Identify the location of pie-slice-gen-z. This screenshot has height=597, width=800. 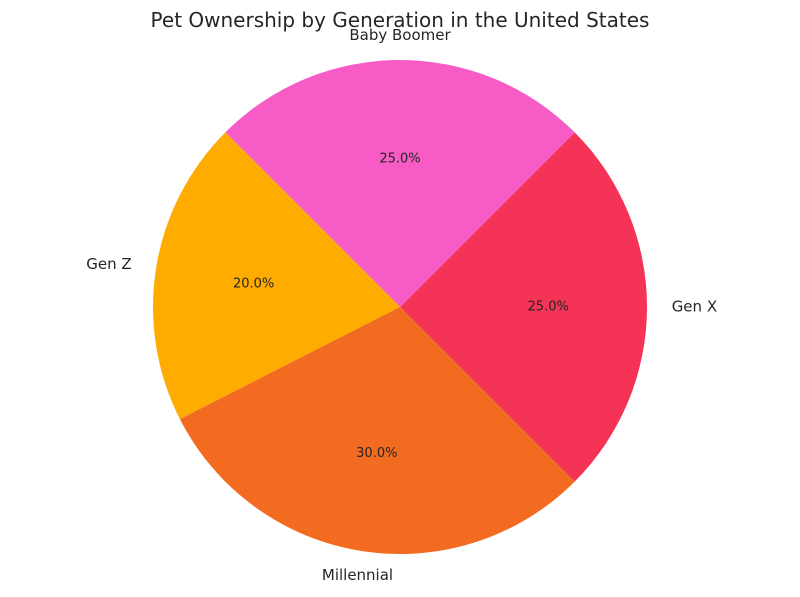
(276, 276).